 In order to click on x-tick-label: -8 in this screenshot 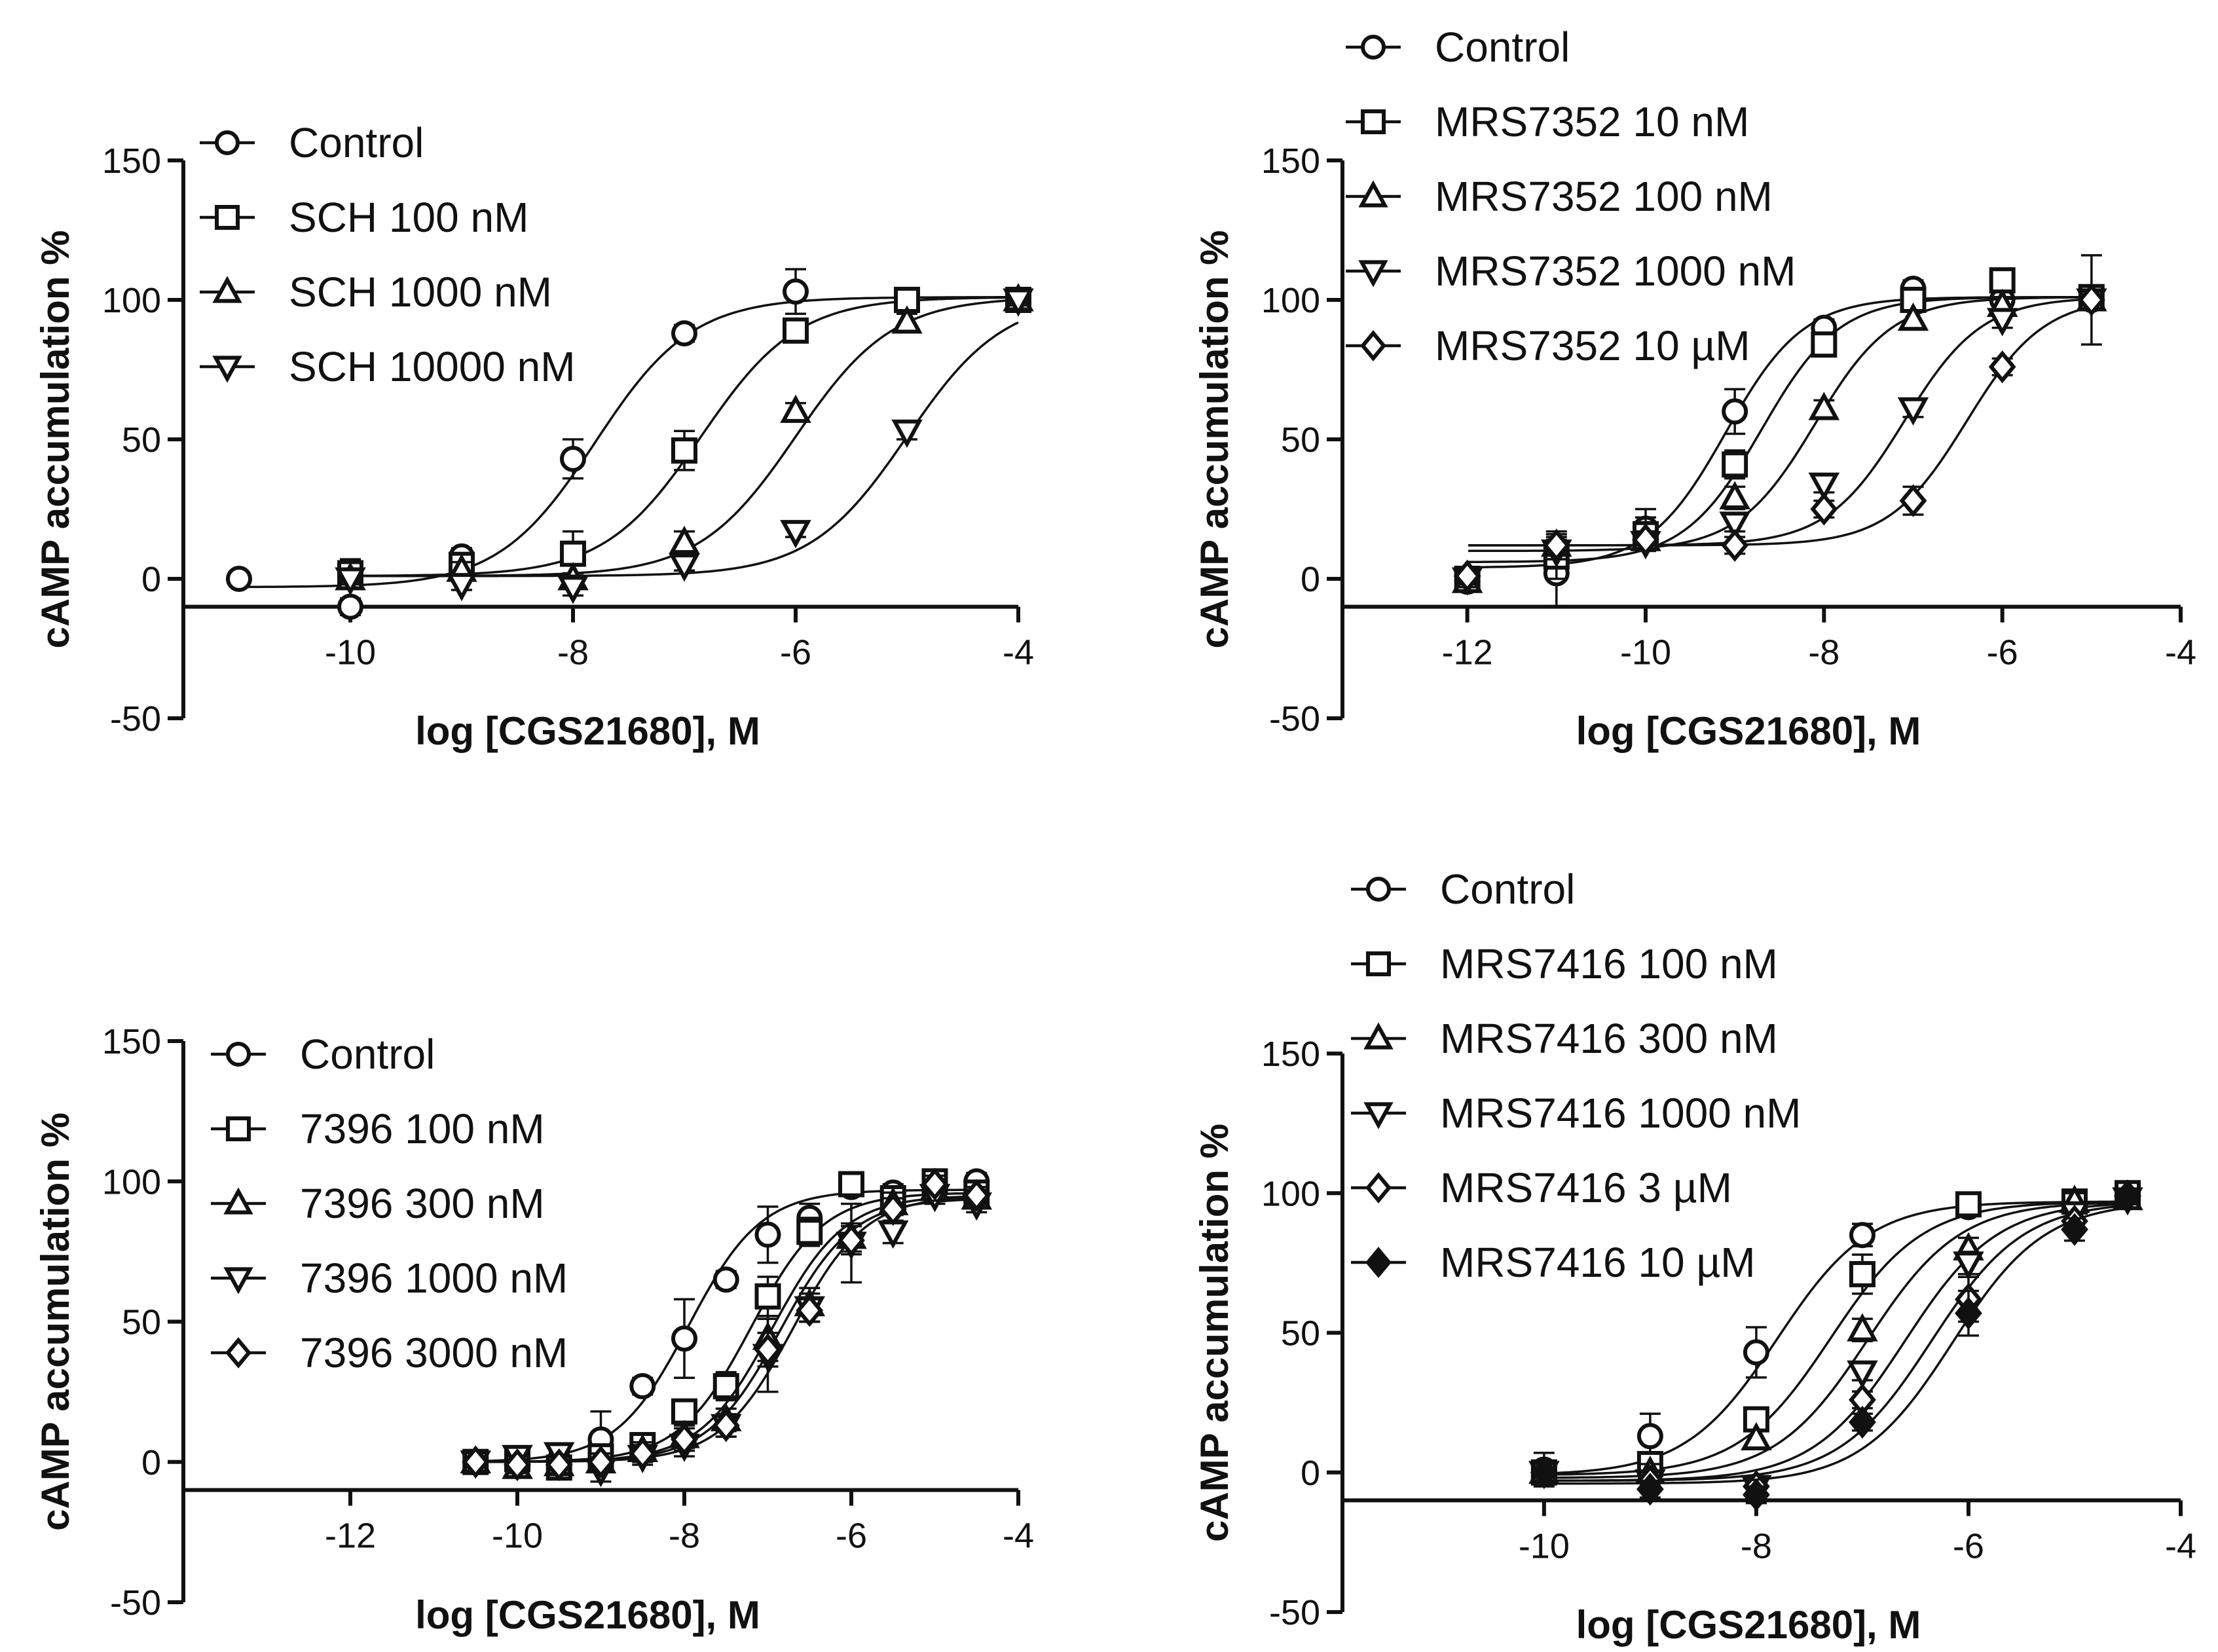, I will do `click(1757, 1546)`.